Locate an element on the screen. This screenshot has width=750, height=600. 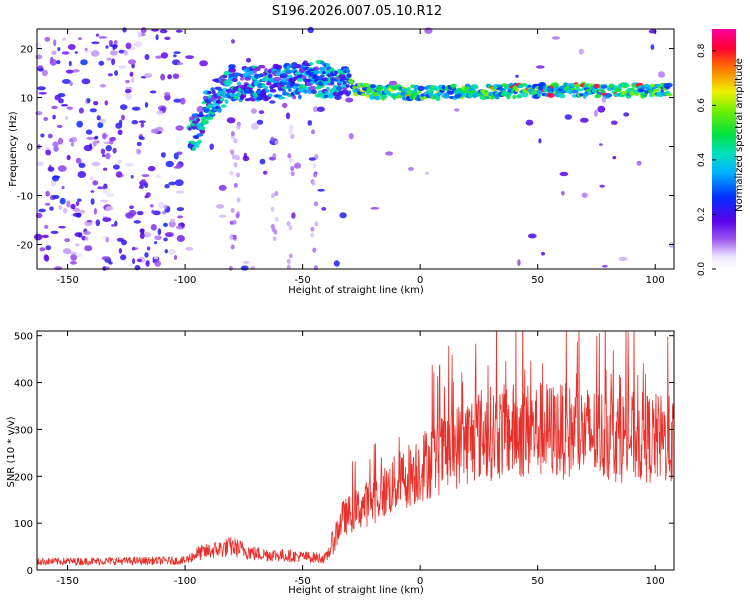
snr-xlabel: Height of straight line (km) is located at coordinates (356, 590).